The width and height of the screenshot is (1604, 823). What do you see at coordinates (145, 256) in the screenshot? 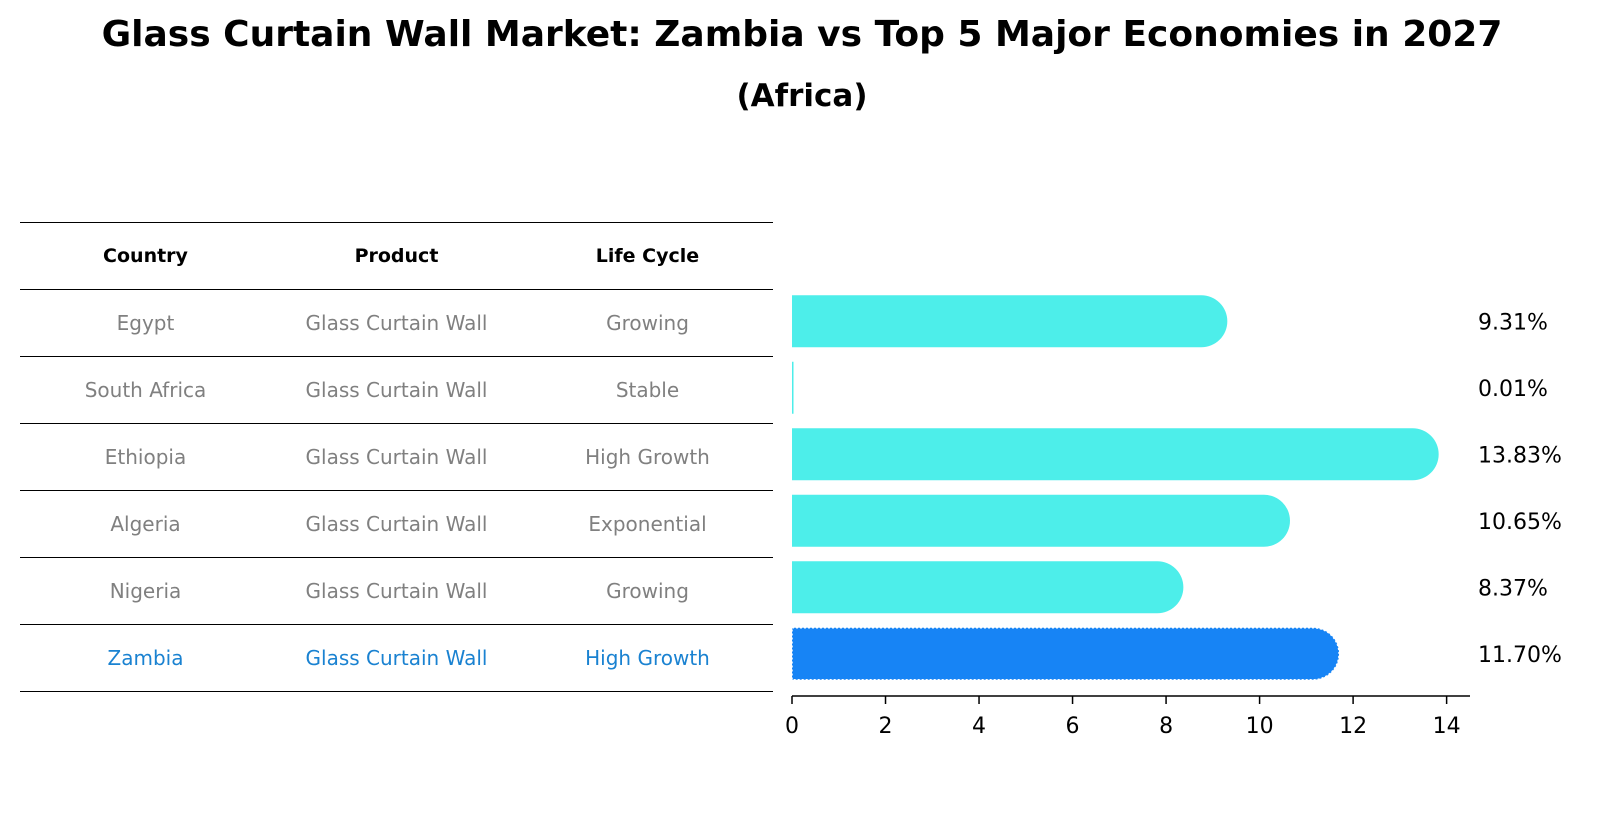
I see `header-country: Country` at bounding box center [145, 256].